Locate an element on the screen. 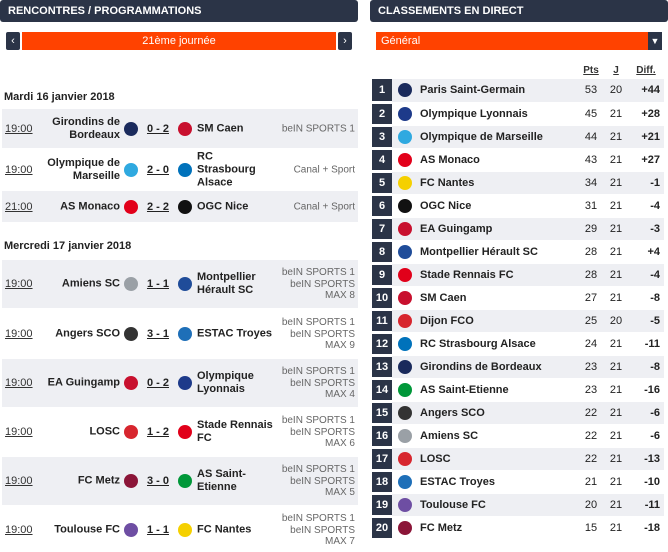 This screenshot has width=668, height=552. team-goal-diff: -6 is located at coordinates (646, 436).